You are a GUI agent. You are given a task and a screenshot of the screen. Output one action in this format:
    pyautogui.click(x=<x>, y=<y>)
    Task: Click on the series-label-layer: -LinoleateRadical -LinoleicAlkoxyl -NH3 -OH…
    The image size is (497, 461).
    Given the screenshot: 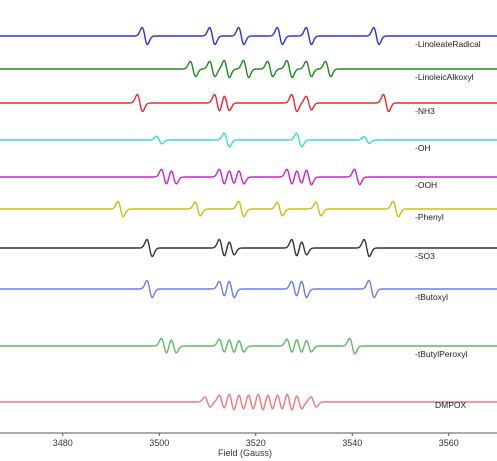 What is the action you would take?
    pyautogui.click(x=448, y=224)
    